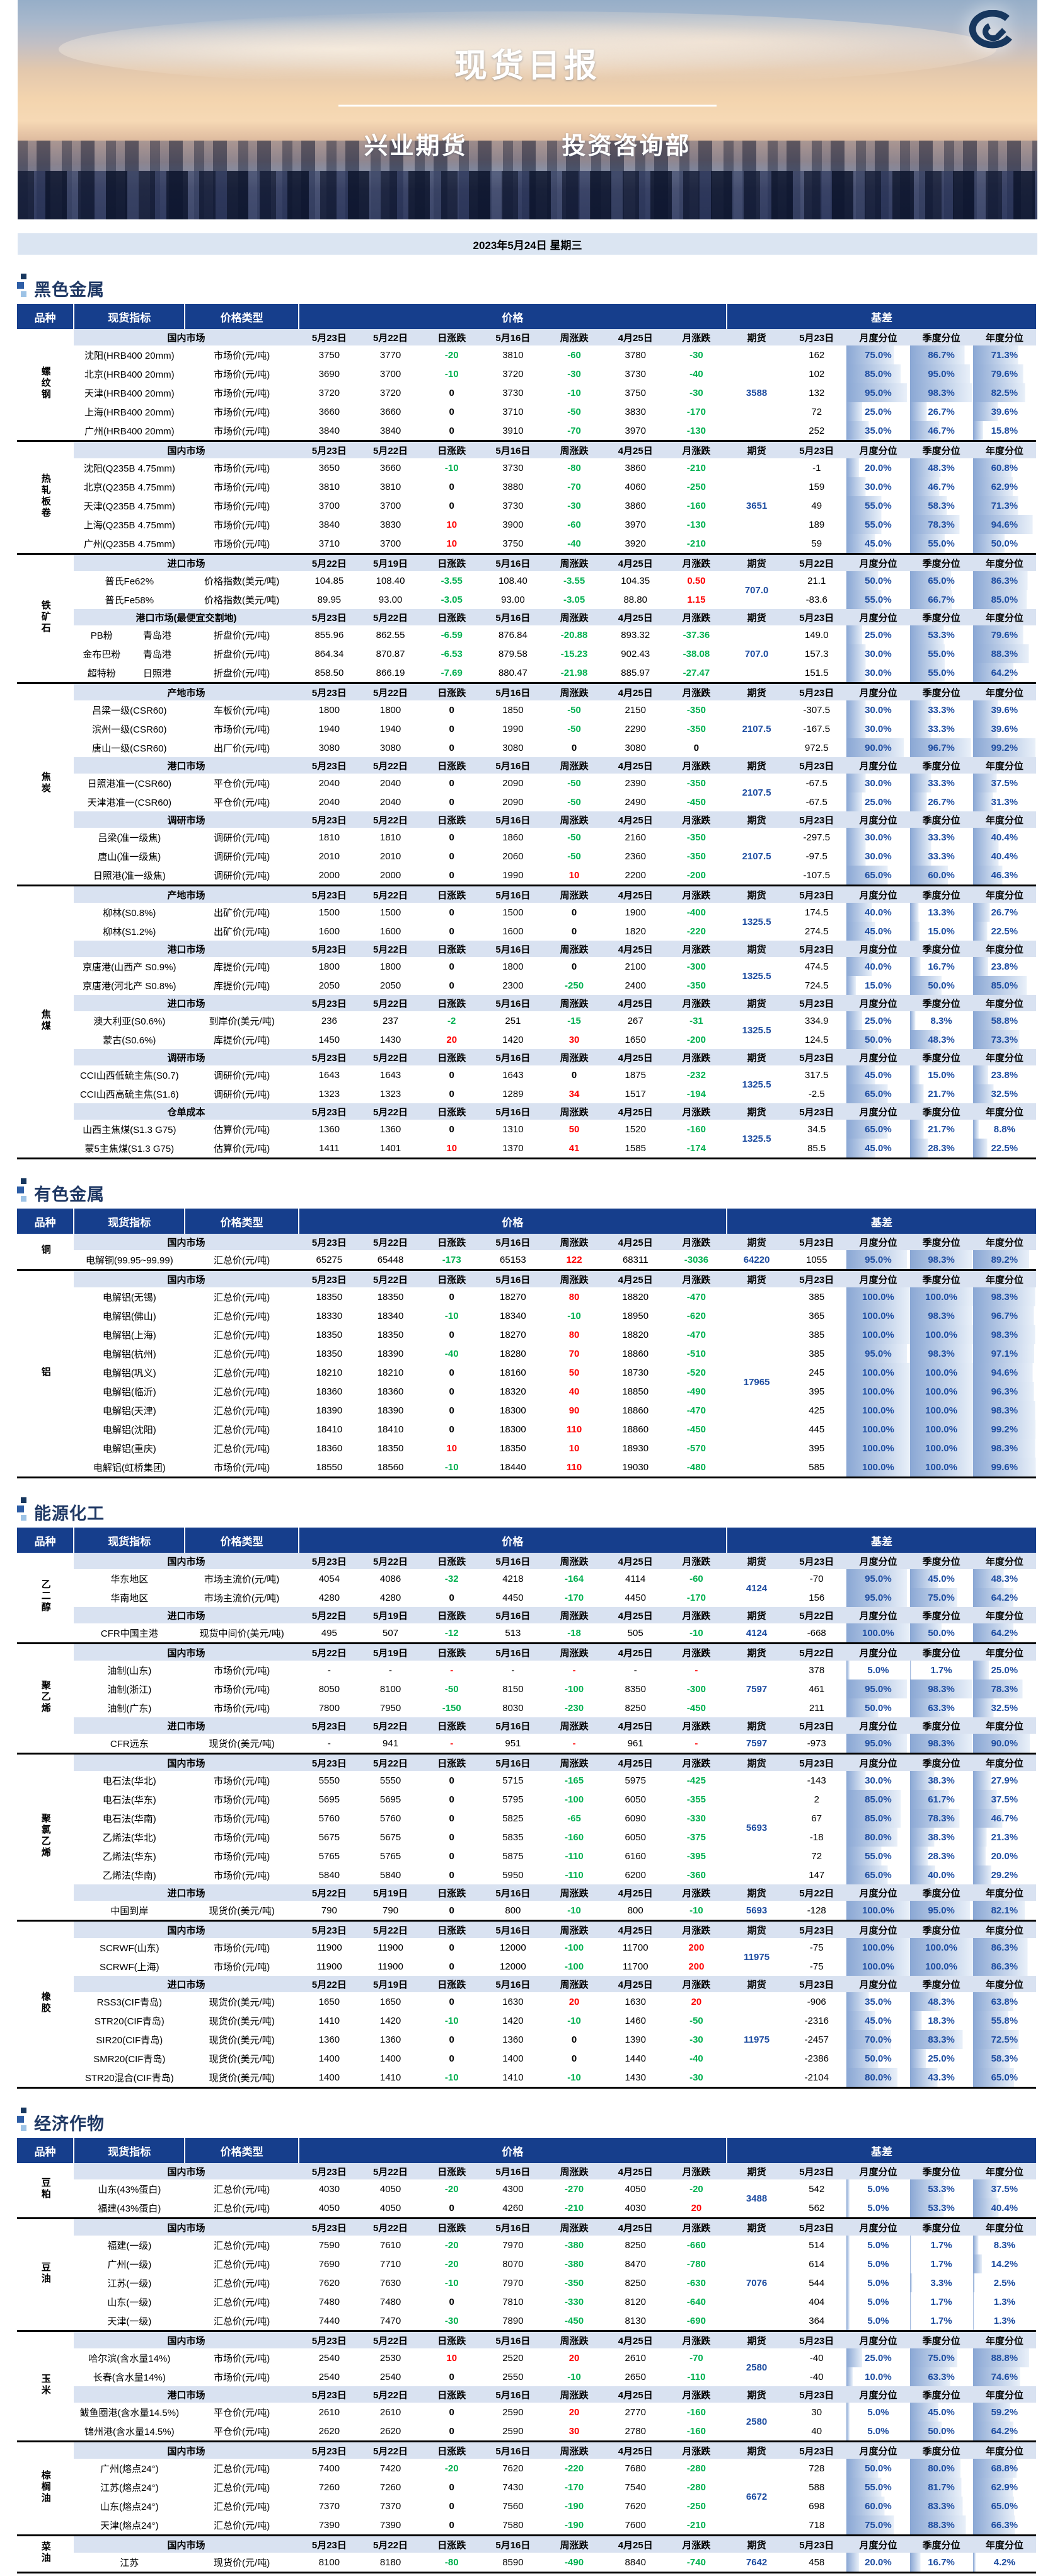 The width and height of the screenshot is (1055, 2576). Describe the element at coordinates (390, 2001) in the screenshot. I see `price-cell: 1650` at that location.